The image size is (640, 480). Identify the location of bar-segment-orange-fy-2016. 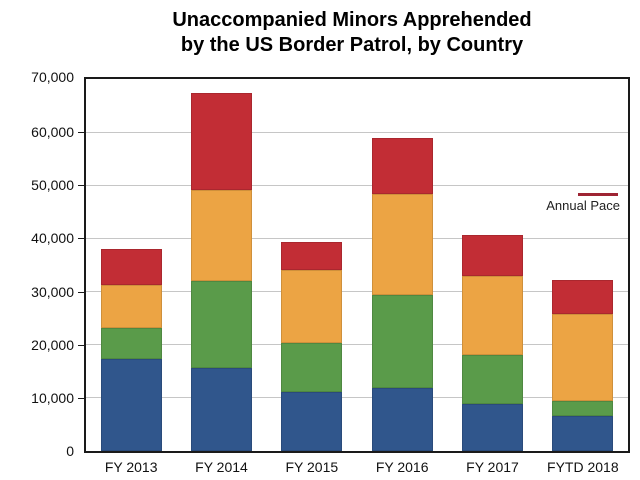
(402, 244).